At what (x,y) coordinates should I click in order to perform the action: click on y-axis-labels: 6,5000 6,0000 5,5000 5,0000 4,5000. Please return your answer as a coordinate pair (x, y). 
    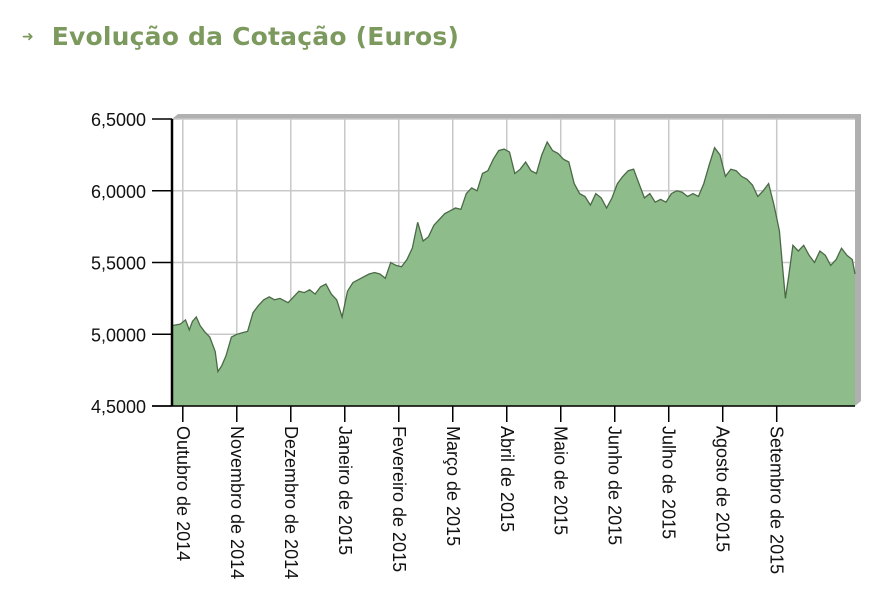
    Looking at the image, I should click on (118, 263).